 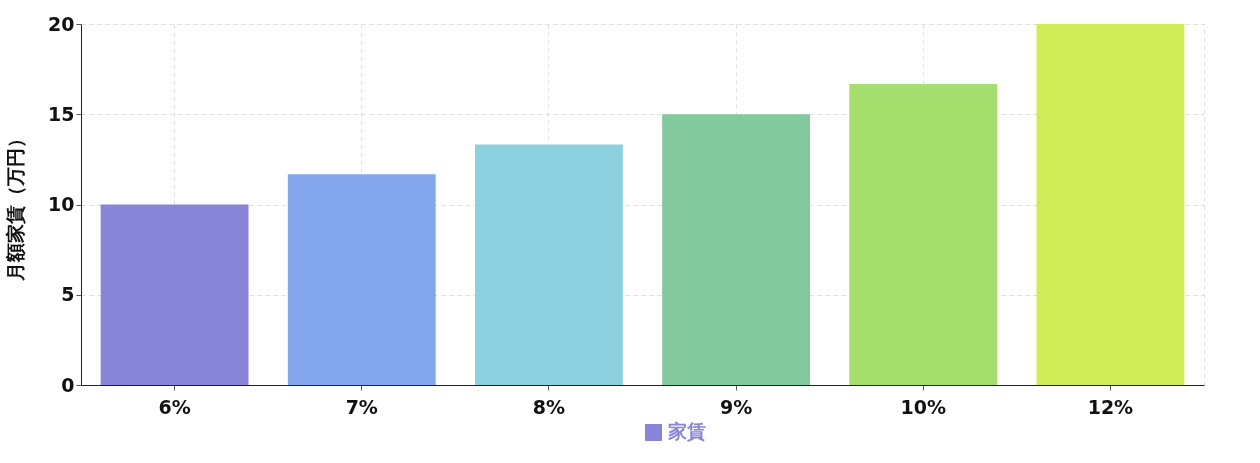 What do you see at coordinates (686, 431) in the screenshot?
I see `legend-label: 家賃` at bounding box center [686, 431].